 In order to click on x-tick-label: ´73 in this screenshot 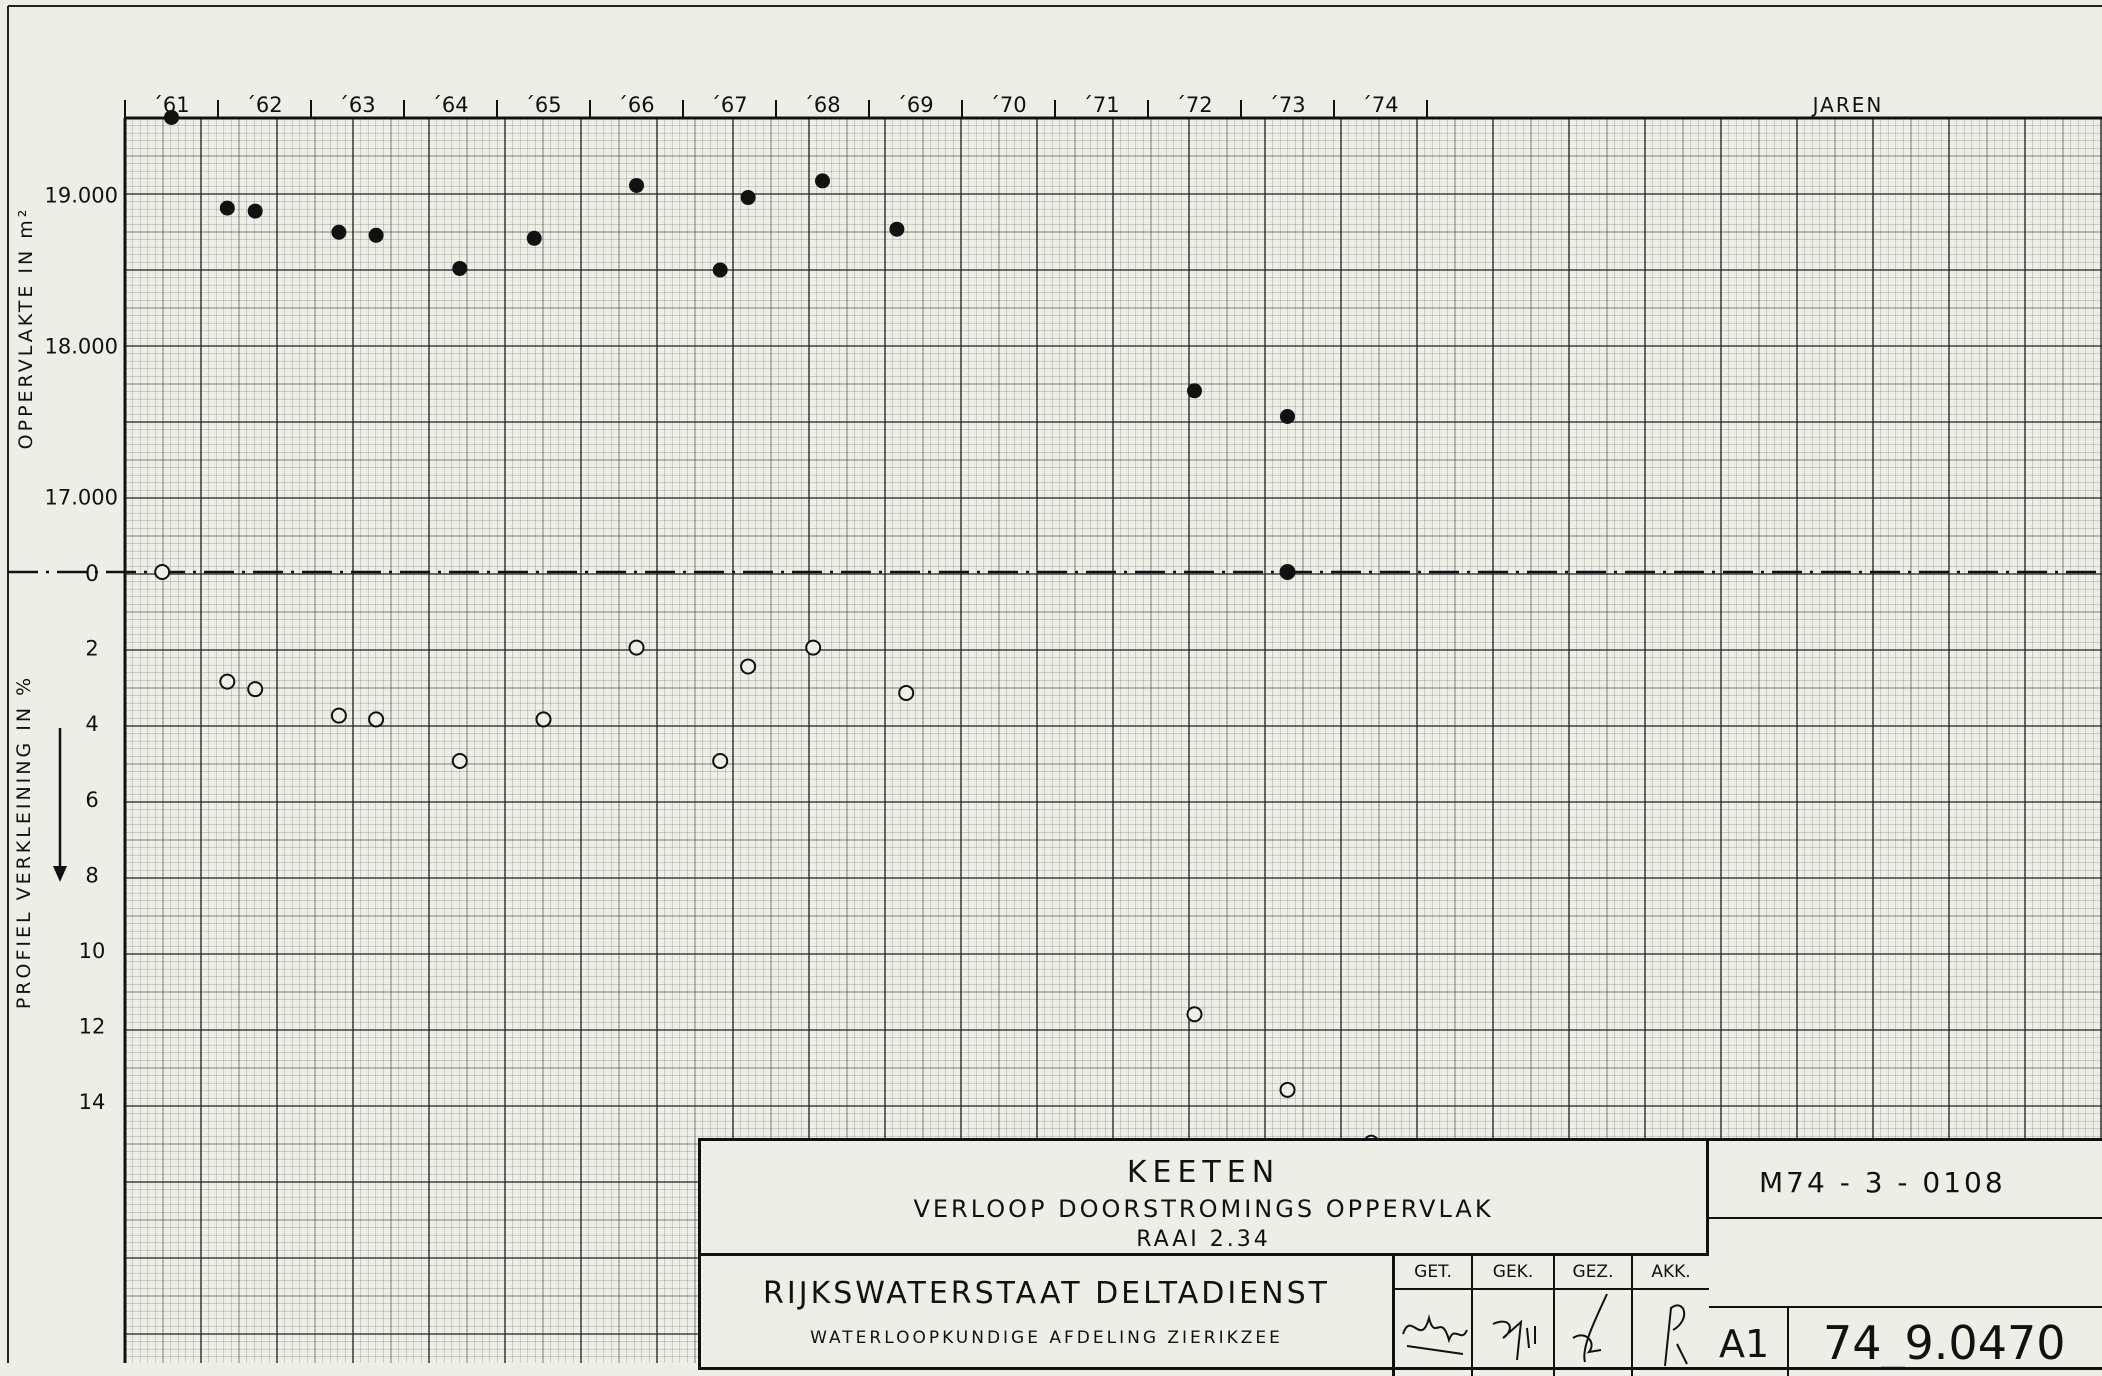, I will do `click(1286, 105)`.